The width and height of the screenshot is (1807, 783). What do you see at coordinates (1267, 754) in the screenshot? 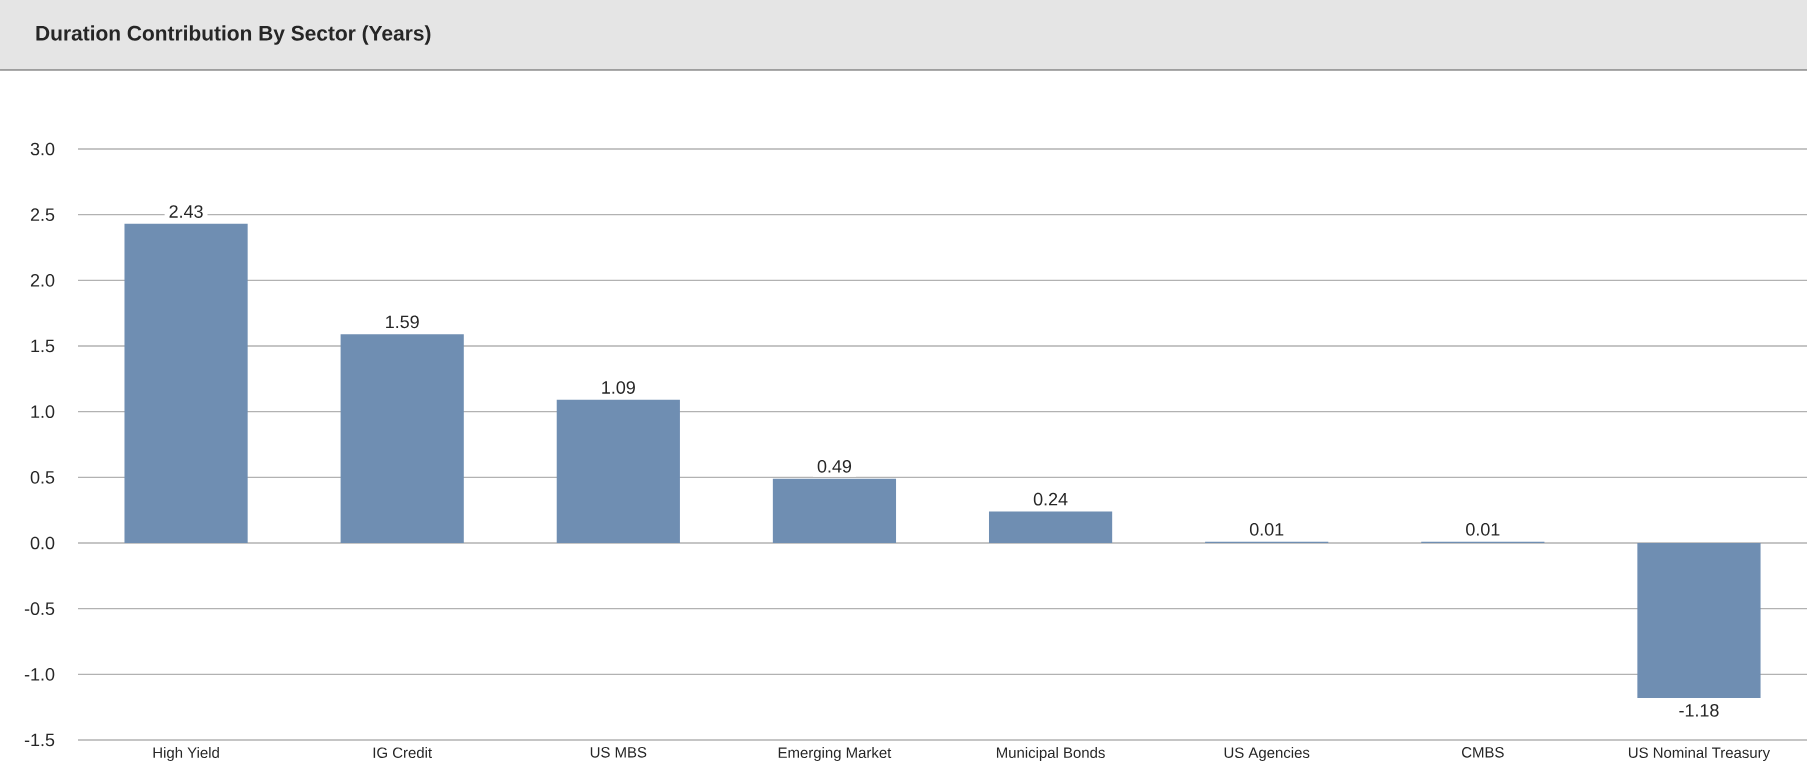
I see `x-tick-label: US Agencies` at bounding box center [1267, 754].